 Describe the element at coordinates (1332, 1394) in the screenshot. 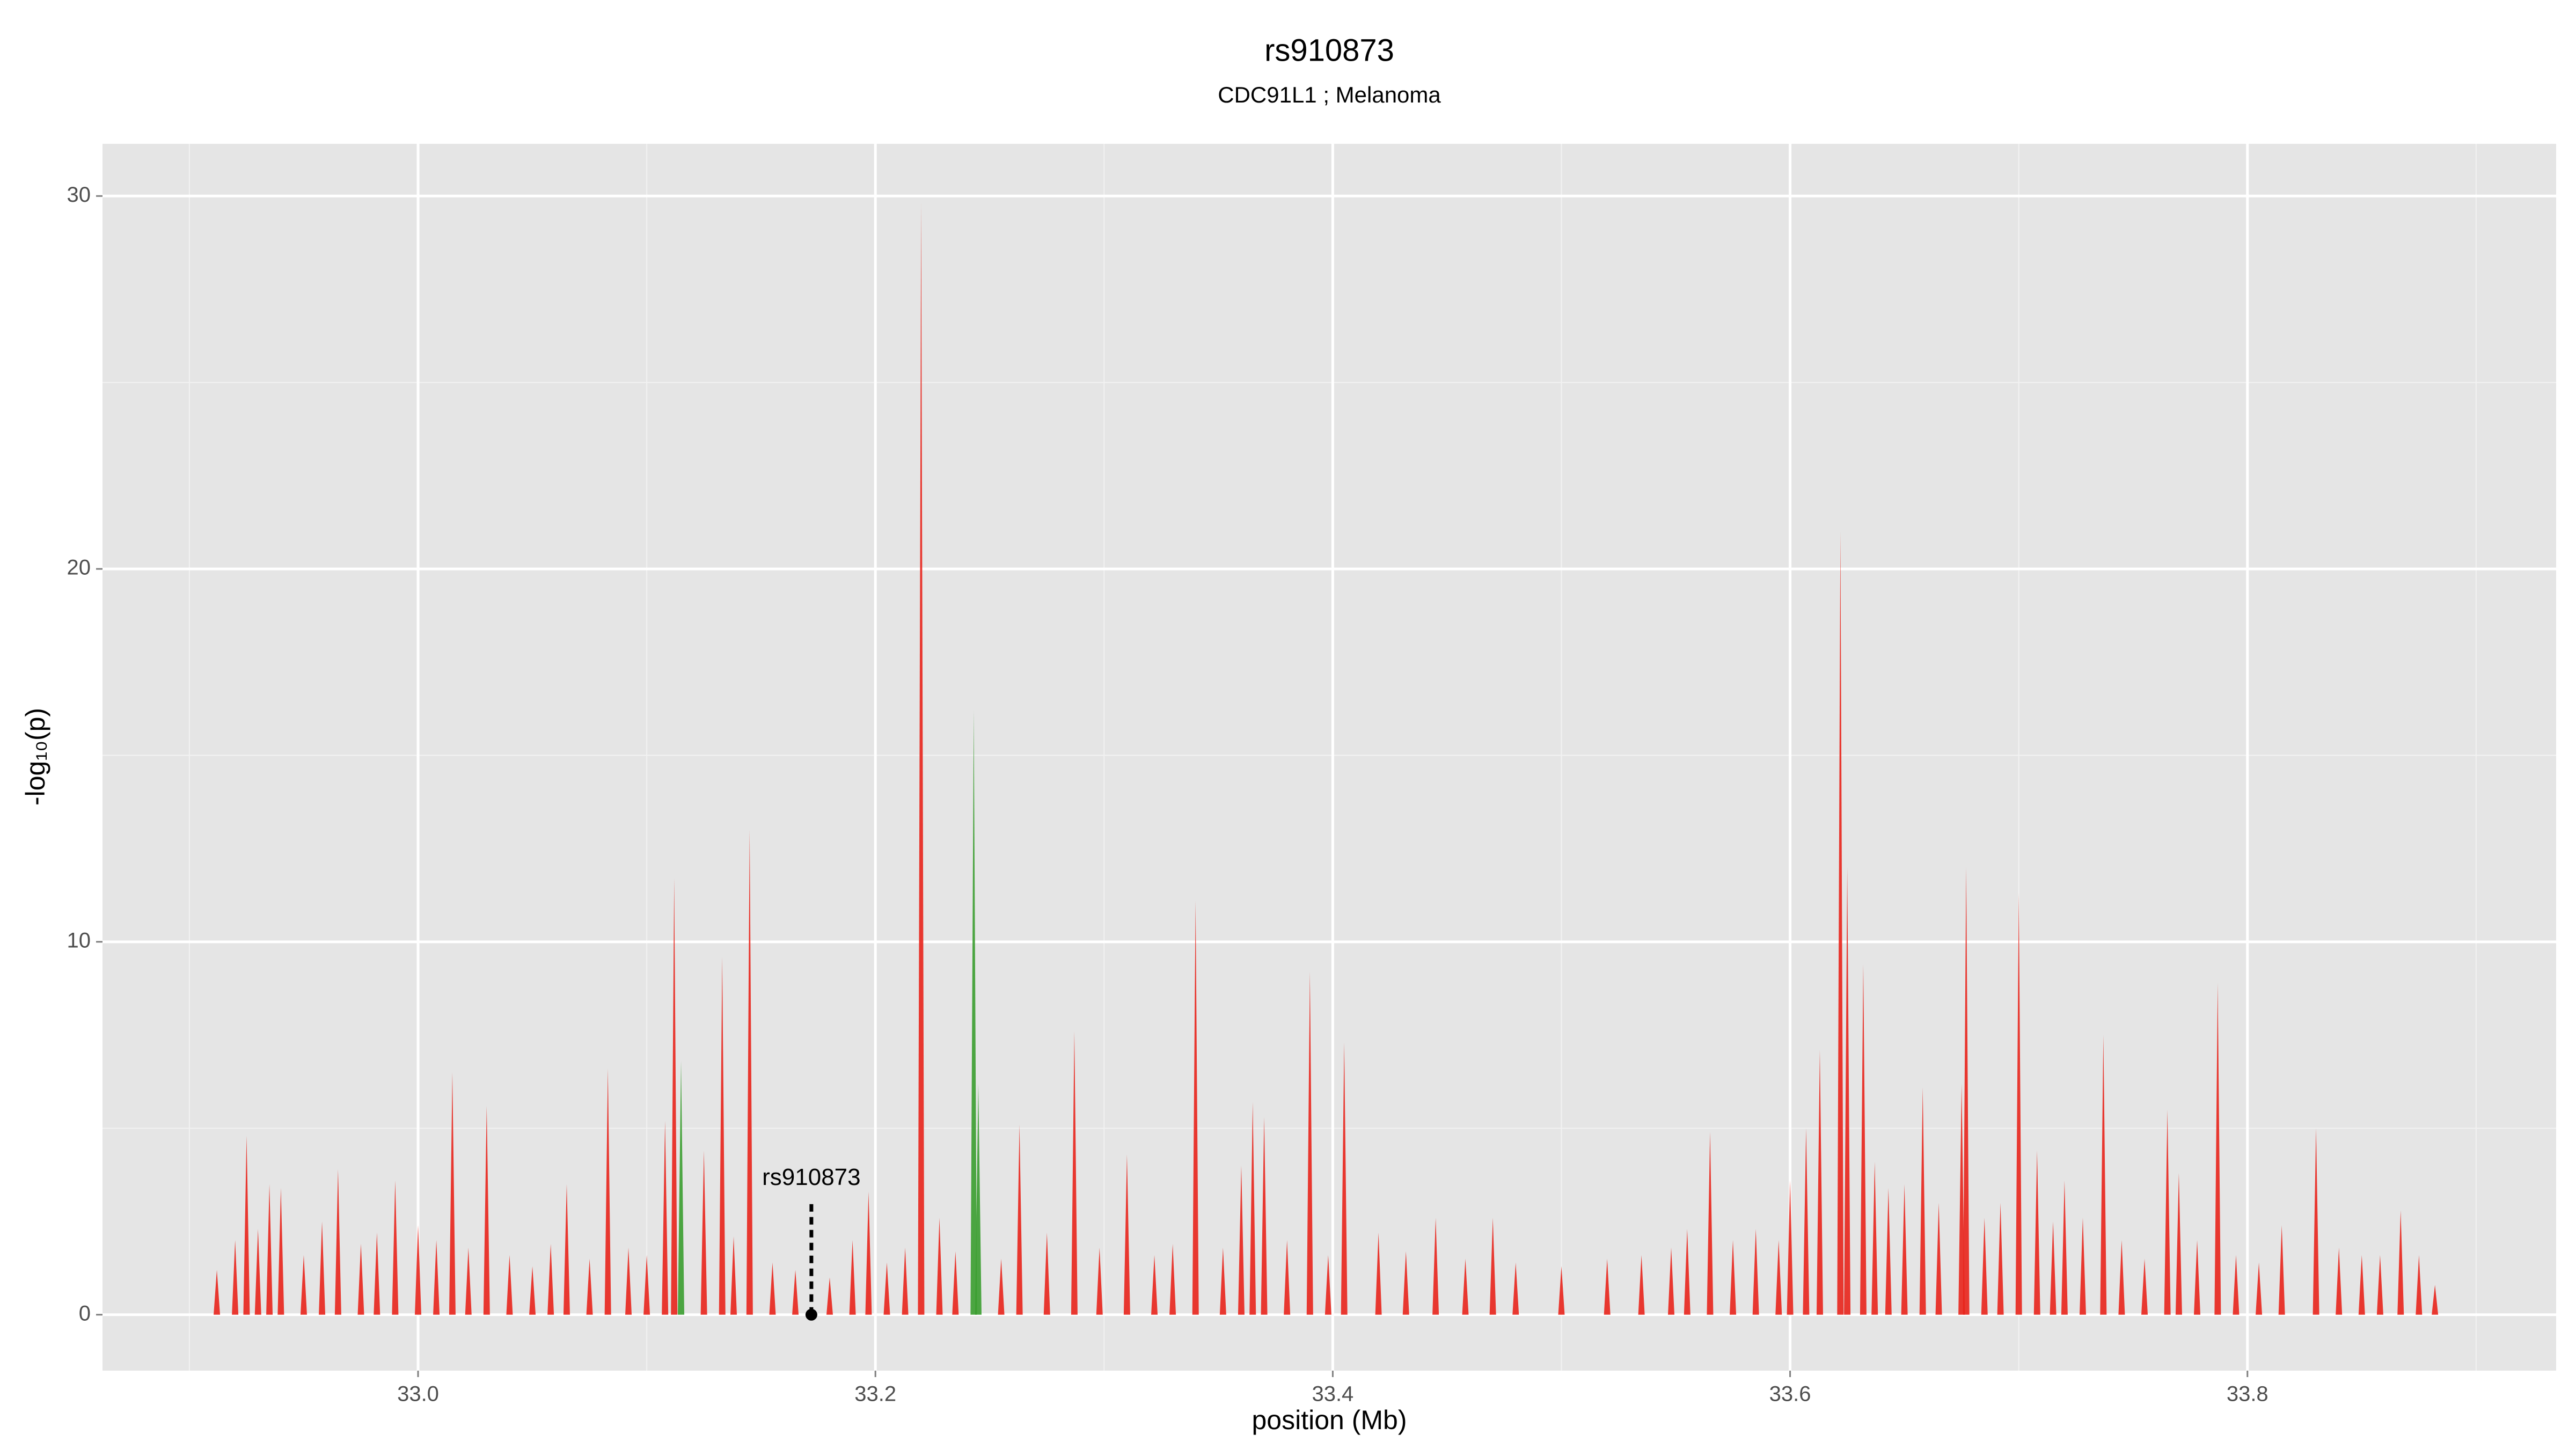

I see `x-tick-label: 33.4` at that location.